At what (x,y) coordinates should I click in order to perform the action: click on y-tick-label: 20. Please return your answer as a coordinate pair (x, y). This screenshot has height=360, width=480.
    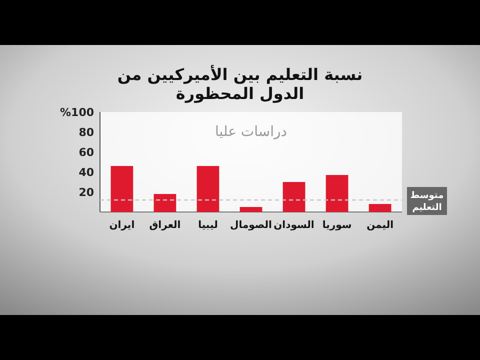
    Looking at the image, I should click on (86, 192).